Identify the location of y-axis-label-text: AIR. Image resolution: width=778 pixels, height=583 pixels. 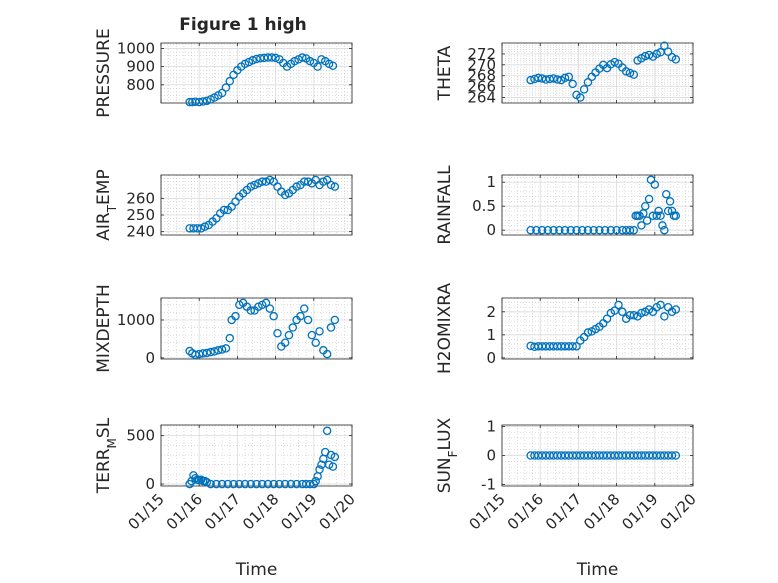
(104, 226).